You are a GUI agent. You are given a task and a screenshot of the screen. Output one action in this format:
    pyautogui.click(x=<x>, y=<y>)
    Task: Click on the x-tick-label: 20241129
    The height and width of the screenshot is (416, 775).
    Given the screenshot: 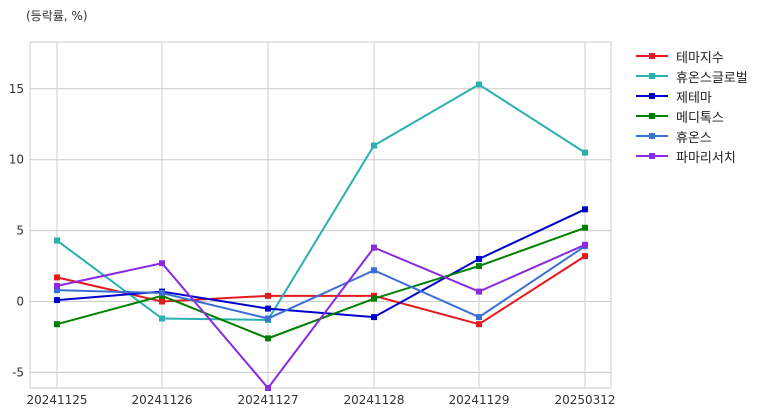 What is the action you would take?
    pyautogui.click(x=478, y=400)
    